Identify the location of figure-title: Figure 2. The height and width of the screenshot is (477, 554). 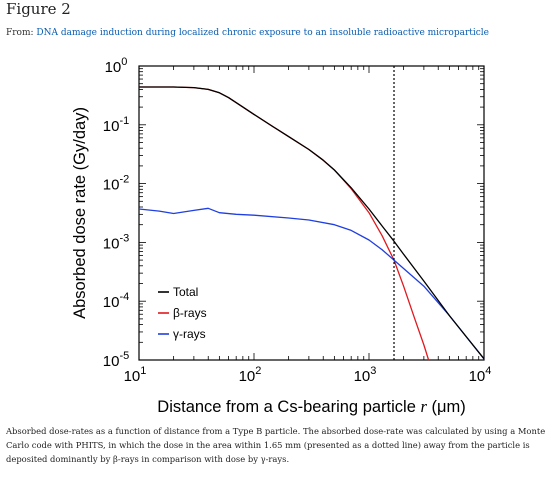
(38, 9).